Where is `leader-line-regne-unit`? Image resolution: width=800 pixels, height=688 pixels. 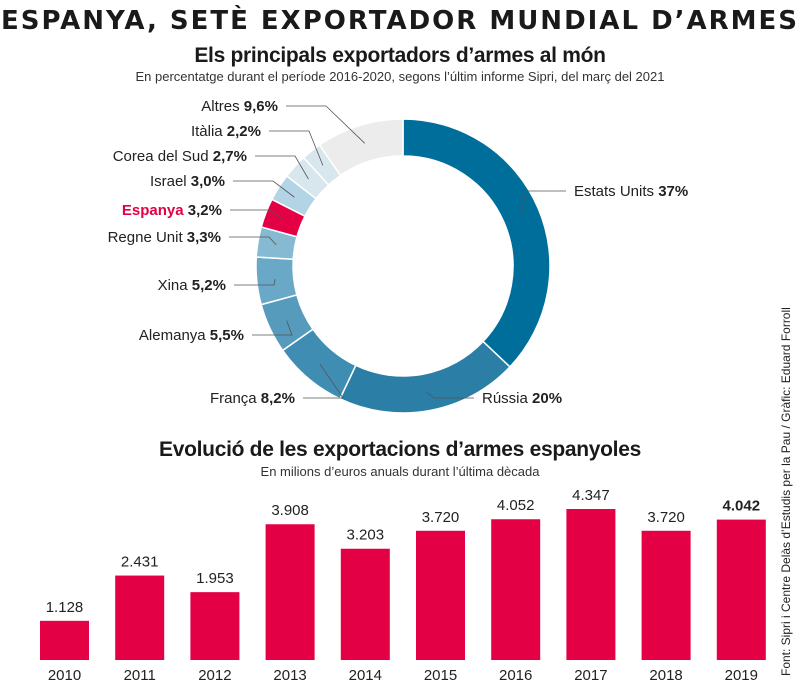 leader-line-regne-unit is located at coordinates (253, 241).